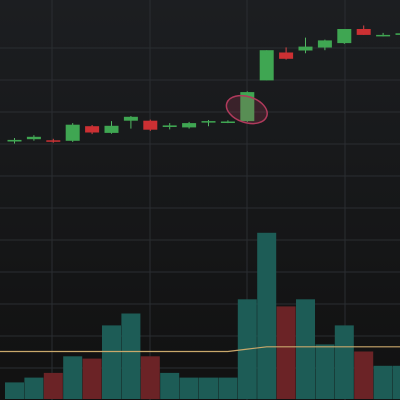 This screenshot has width=400, height=400. I want to click on annotation-ellipse, so click(246, 109).